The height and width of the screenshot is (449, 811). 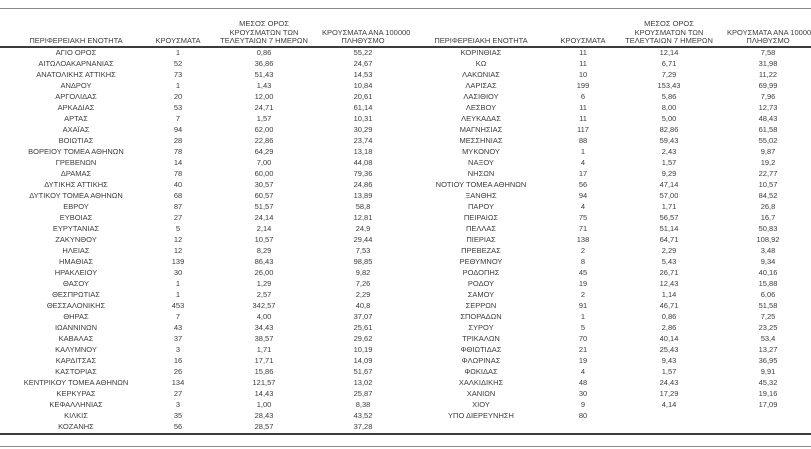 I want to click on table-row: ΠΕΛΛΑΣ 71 51,14 50,83, so click(x=608, y=228).